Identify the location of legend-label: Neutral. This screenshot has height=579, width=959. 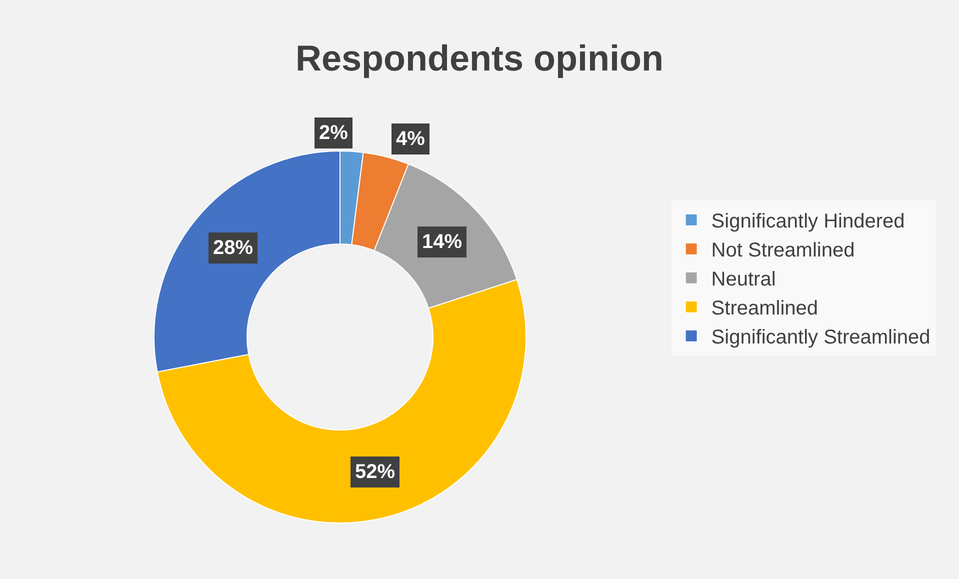
(743, 279).